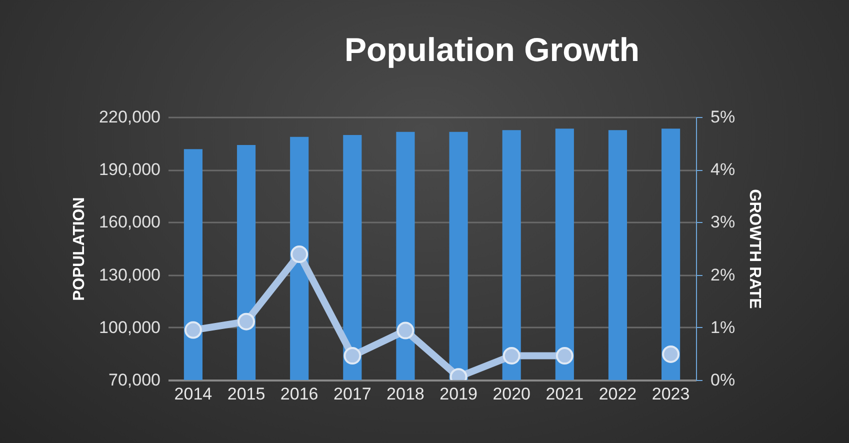 The width and height of the screenshot is (849, 443). What do you see at coordinates (565, 394) in the screenshot?
I see `x-tick-label: 2021` at bounding box center [565, 394].